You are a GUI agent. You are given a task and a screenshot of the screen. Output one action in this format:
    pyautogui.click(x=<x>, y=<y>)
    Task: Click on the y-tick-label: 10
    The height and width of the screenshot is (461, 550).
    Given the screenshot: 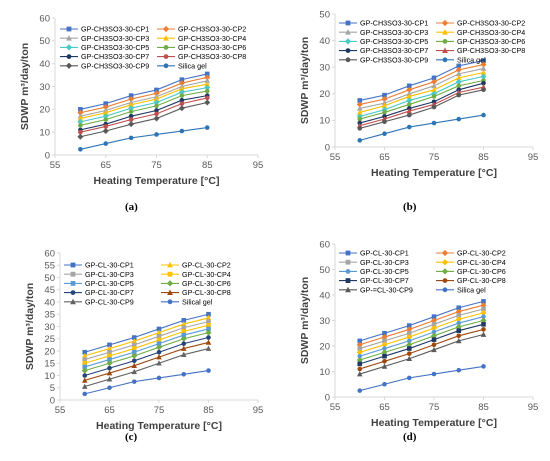 What is the action you would take?
    pyautogui.click(x=44, y=132)
    